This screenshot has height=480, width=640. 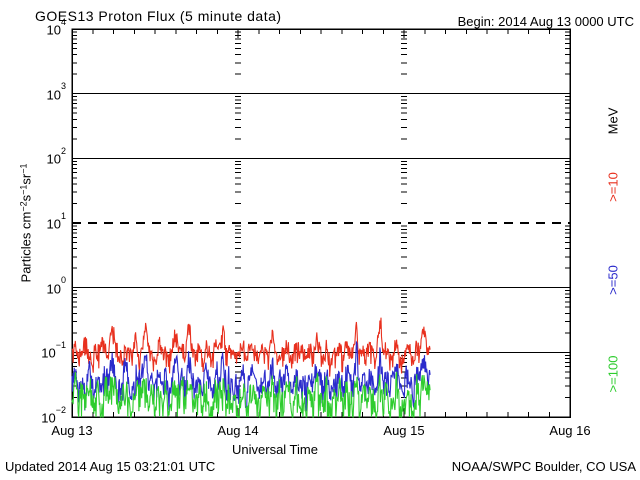 I want to click on y-axis-title: Particles cm−2s−1sr−1, so click(x=26, y=223).